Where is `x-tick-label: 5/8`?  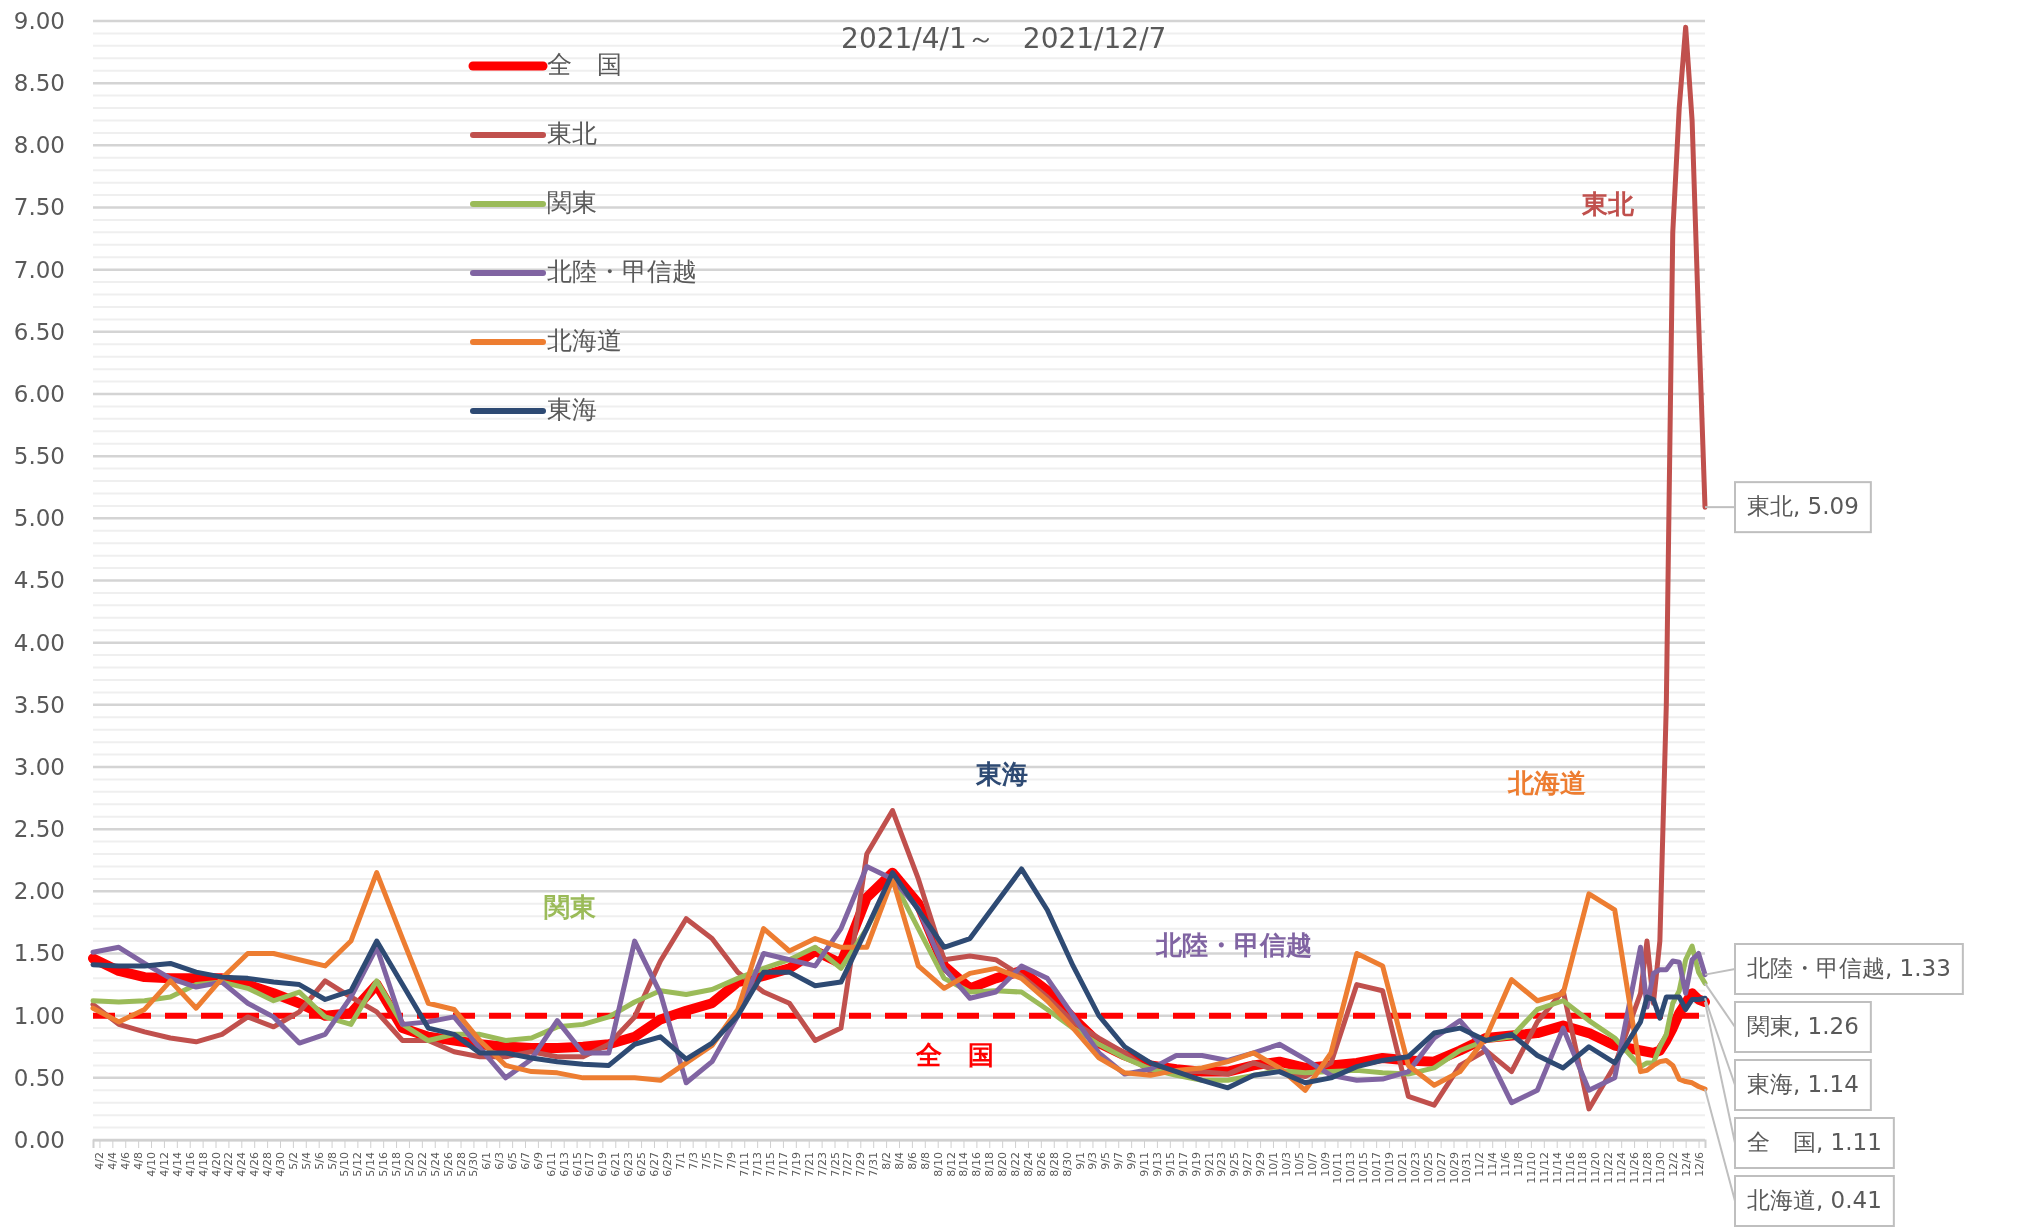
x-tick-label: 5/8 is located at coordinates (332, 1161).